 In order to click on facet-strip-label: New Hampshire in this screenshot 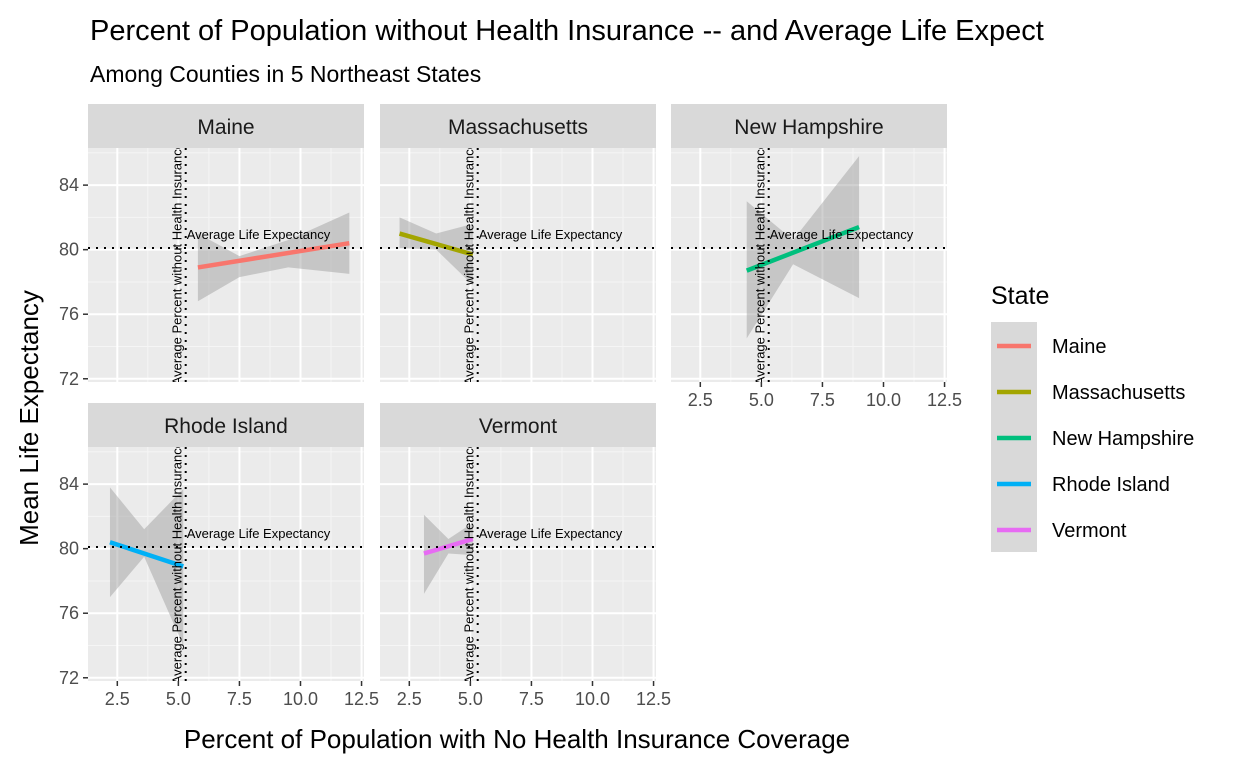, I will do `click(808, 127)`.